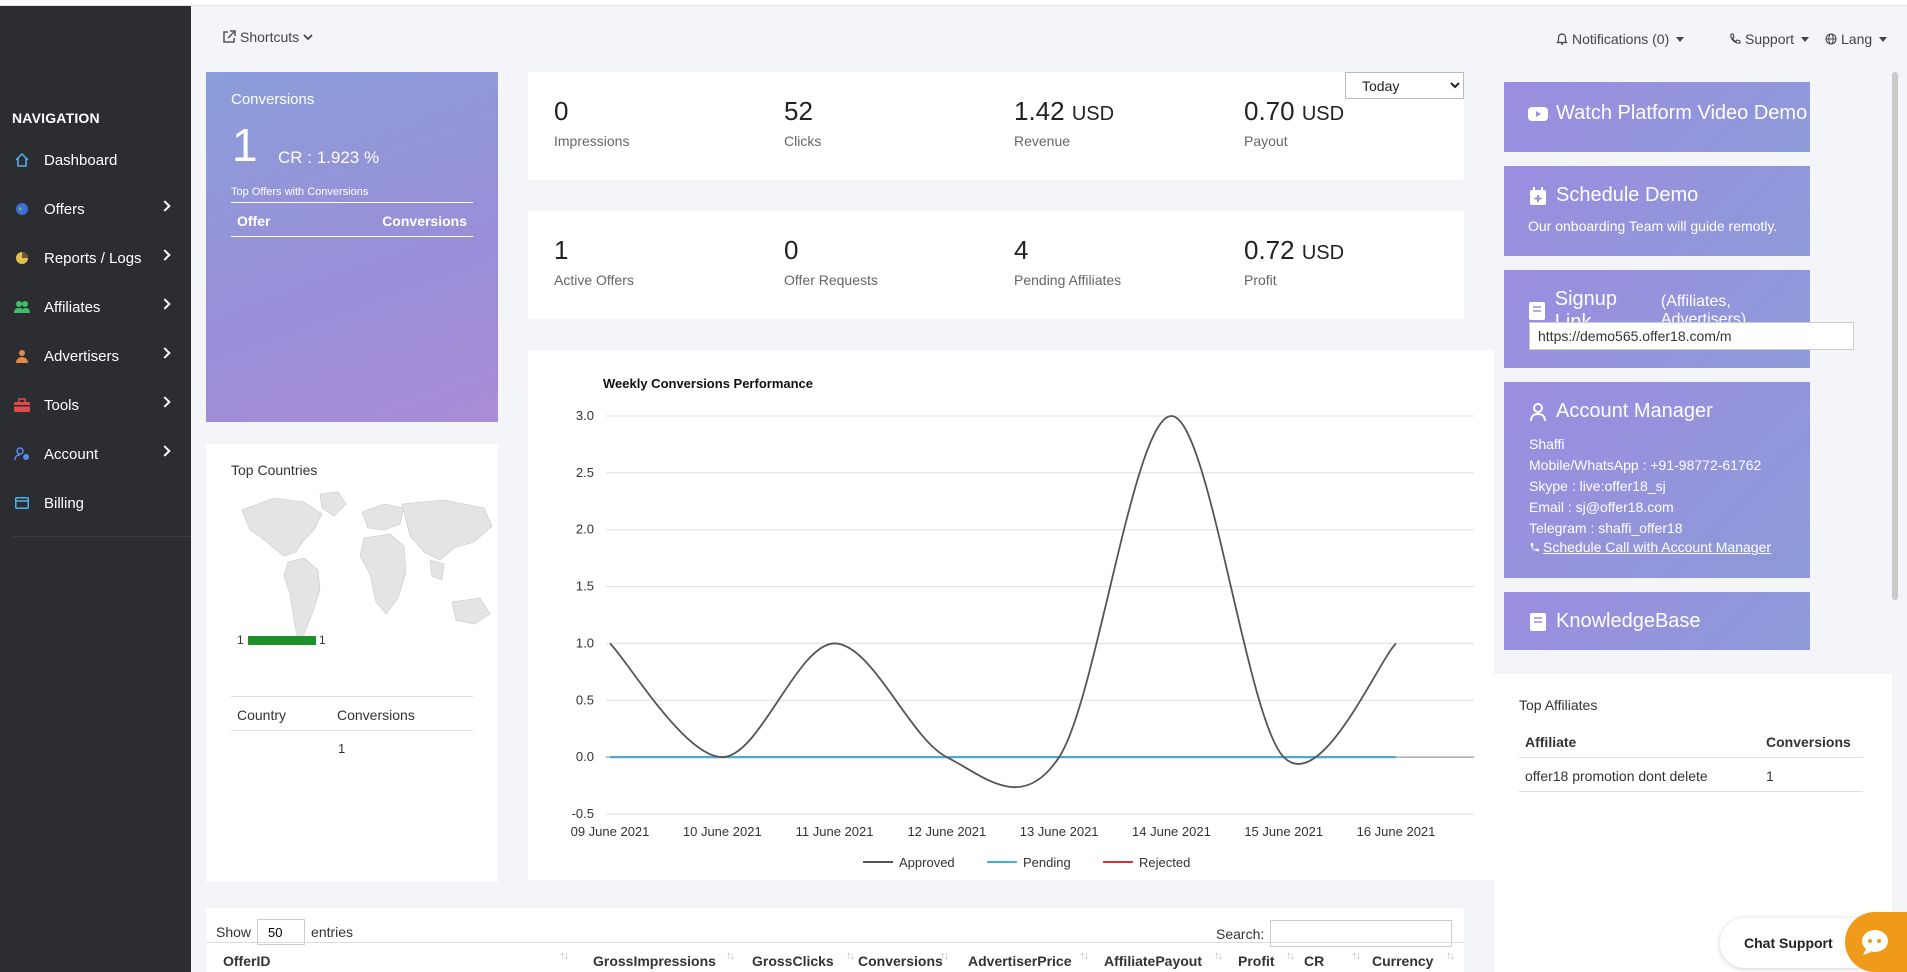  Describe the element at coordinates (654, 961) in the screenshot. I see `column-header-grossimpressions: GrossImpressions` at that location.